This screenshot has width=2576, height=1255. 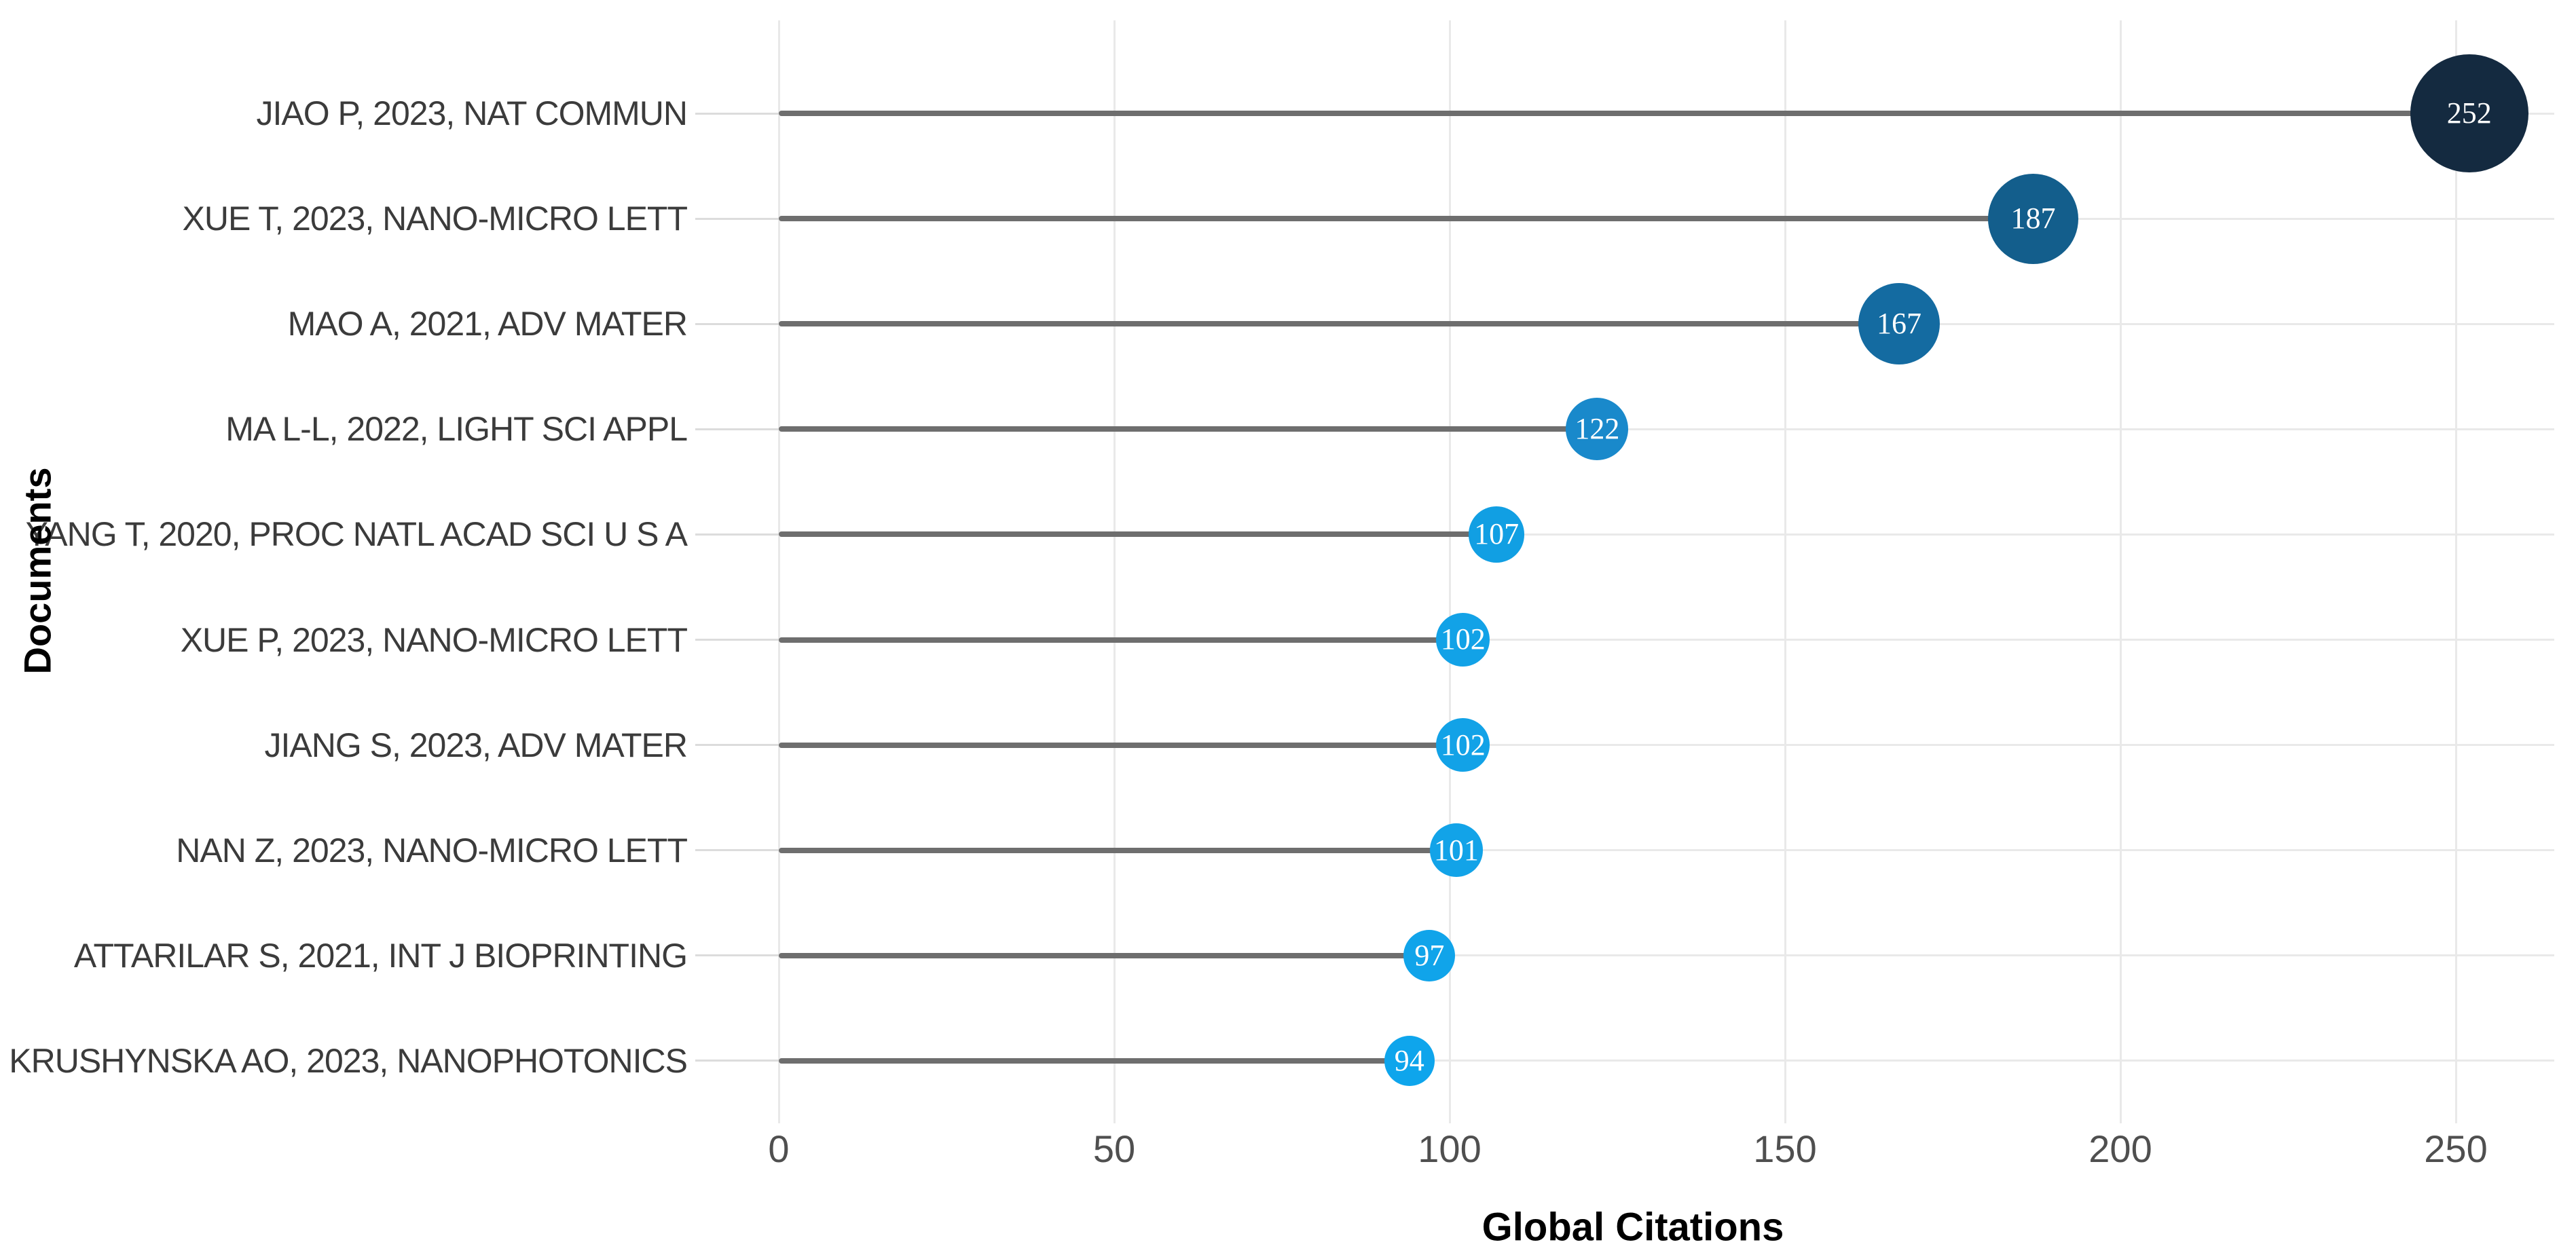 I want to click on doc-label: NAN Z, 2023, NANO-MICRO LETT, so click(x=432, y=850).